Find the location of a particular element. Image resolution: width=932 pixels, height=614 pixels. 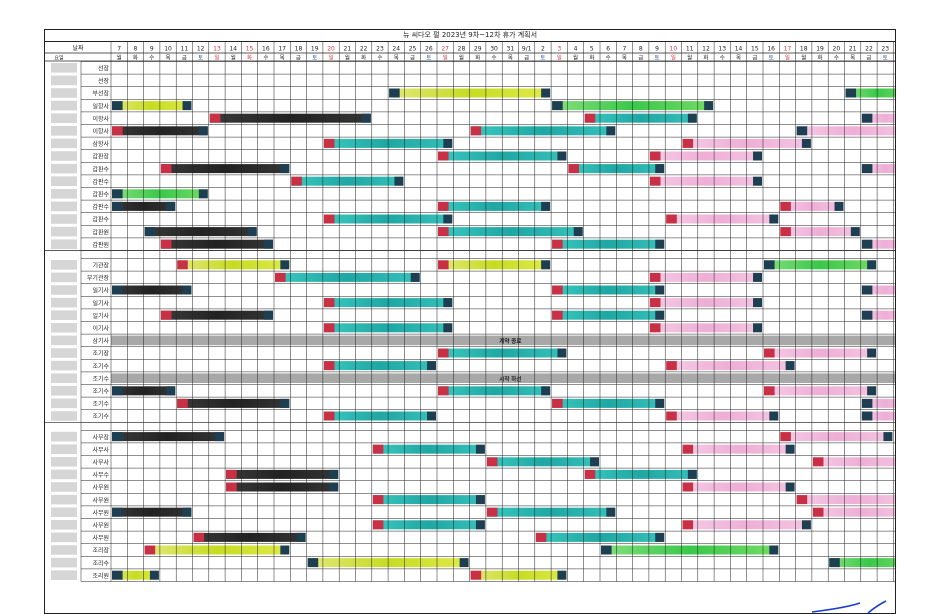

date-header-cell: 29 is located at coordinates (478, 49).